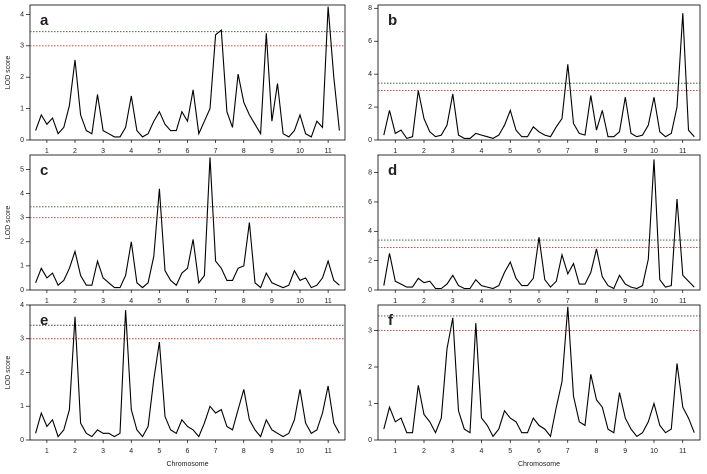 This screenshot has width=707, height=474. I want to click on panel-letter: a, so click(44, 20).